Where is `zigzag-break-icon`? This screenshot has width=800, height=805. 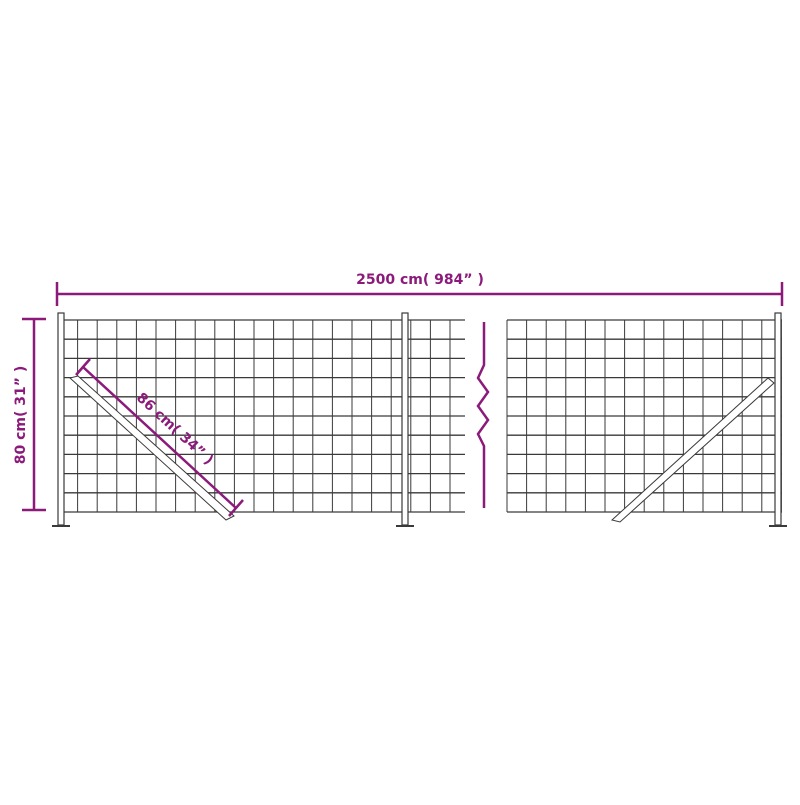
zigzag-break-icon is located at coordinates (483, 415).